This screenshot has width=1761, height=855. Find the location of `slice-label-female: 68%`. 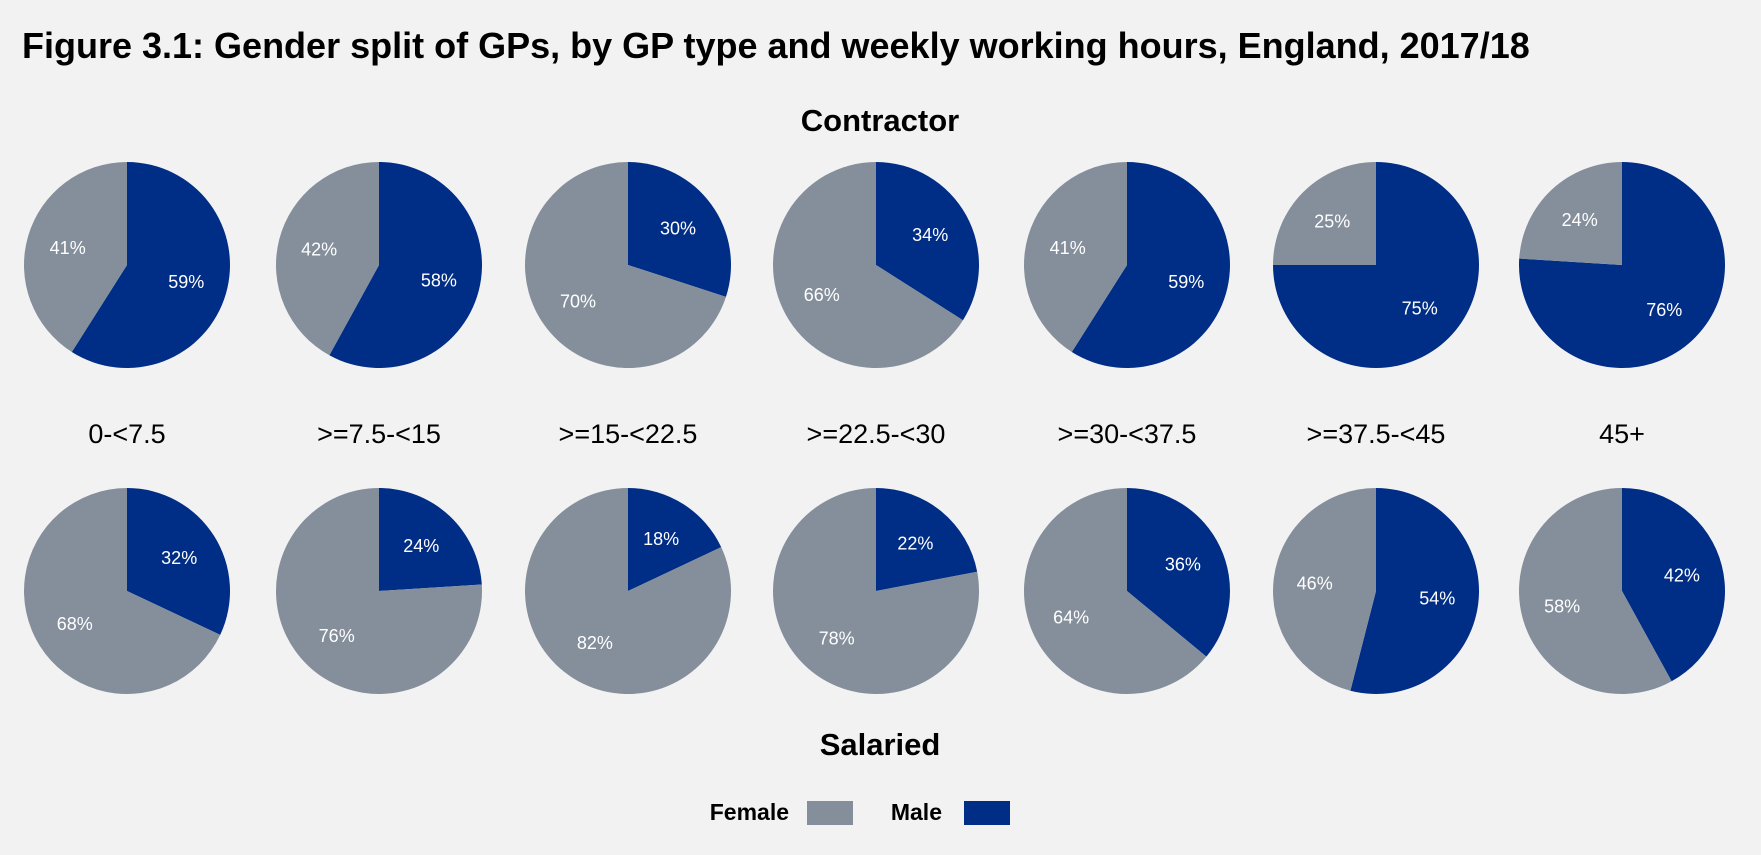

slice-label-female: 68% is located at coordinates (75, 624).